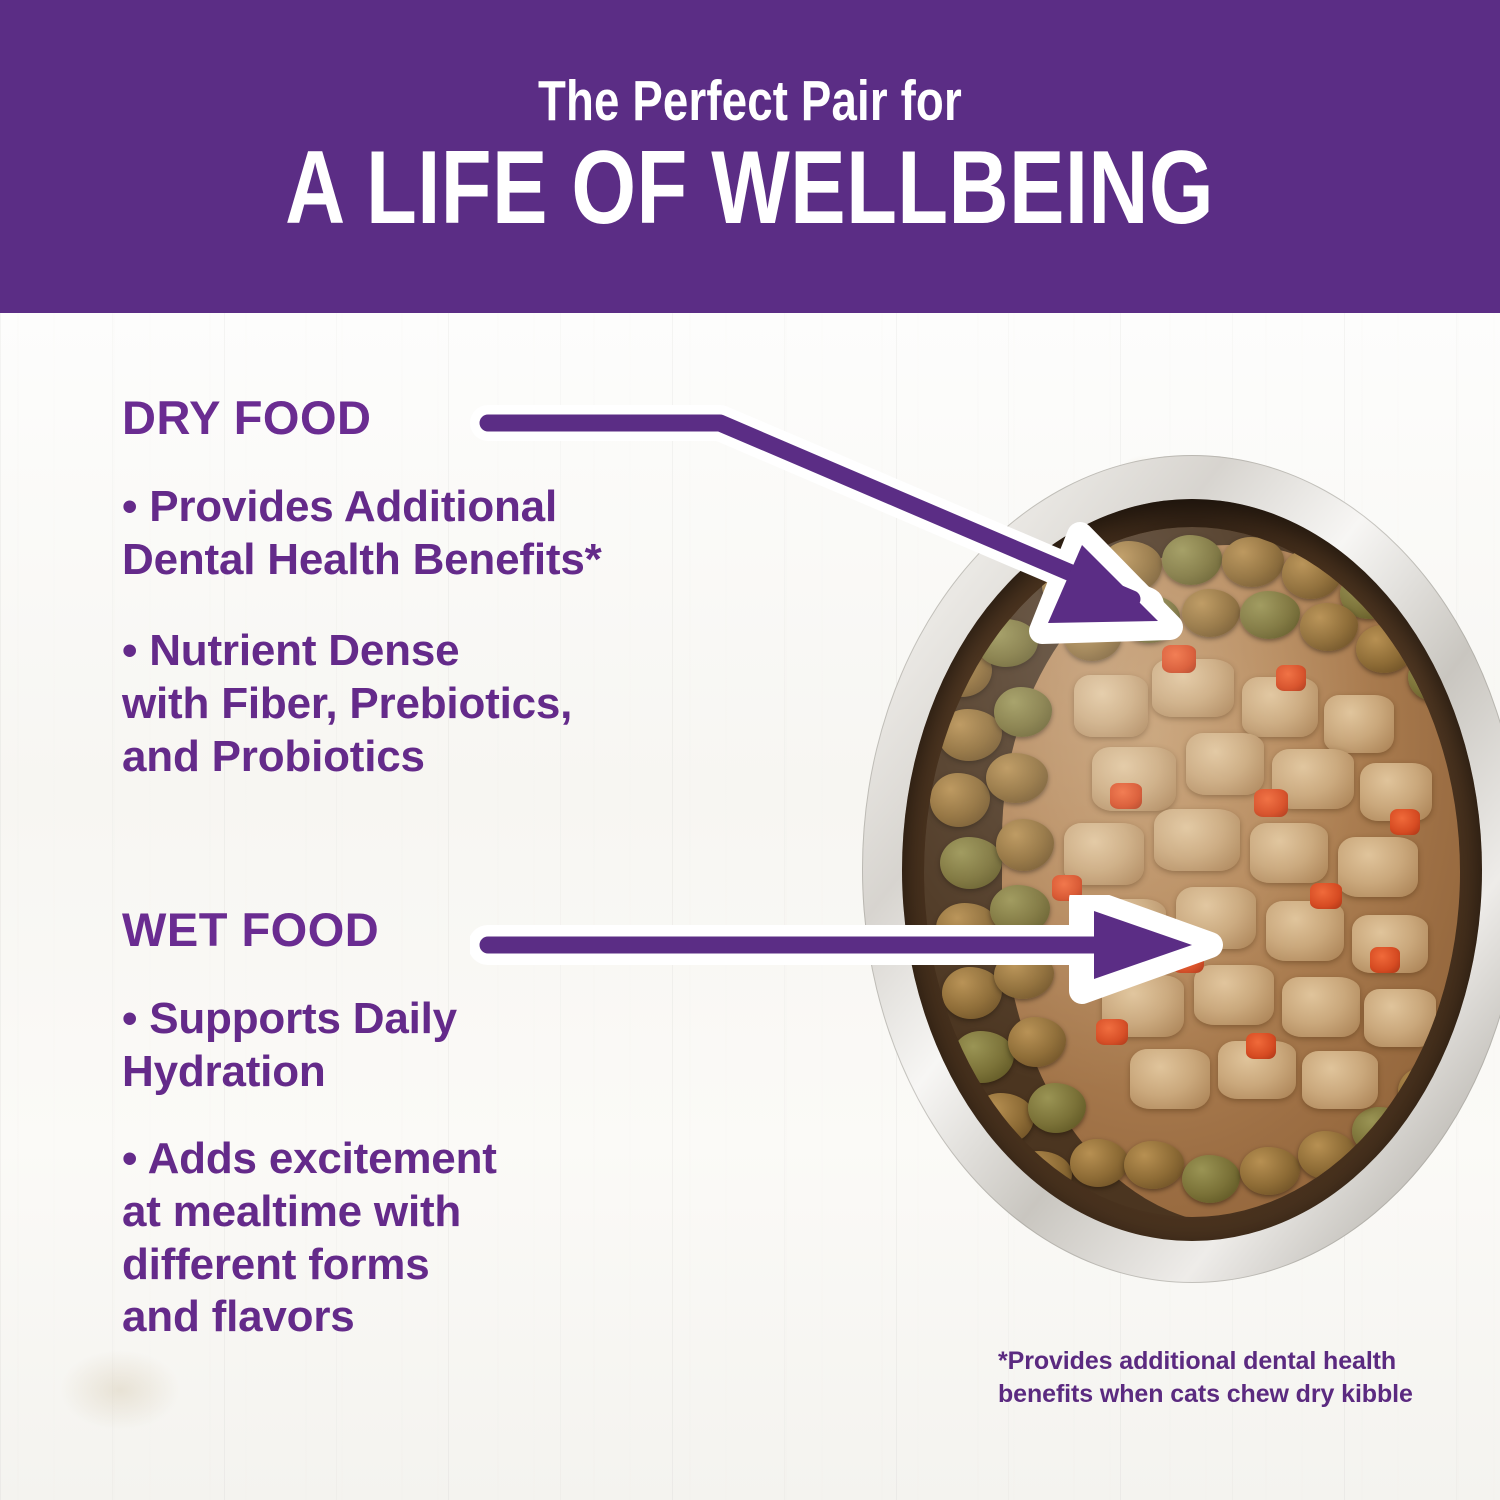  Describe the element at coordinates (273, 756) in the screenshot. I see `bullet-line: and Probiotics` at that location.